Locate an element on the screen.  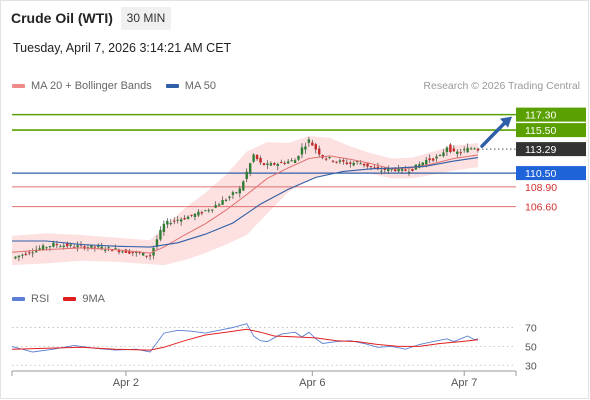
rsi-tick-label-30: 30 is located at coordinates (531, 366).